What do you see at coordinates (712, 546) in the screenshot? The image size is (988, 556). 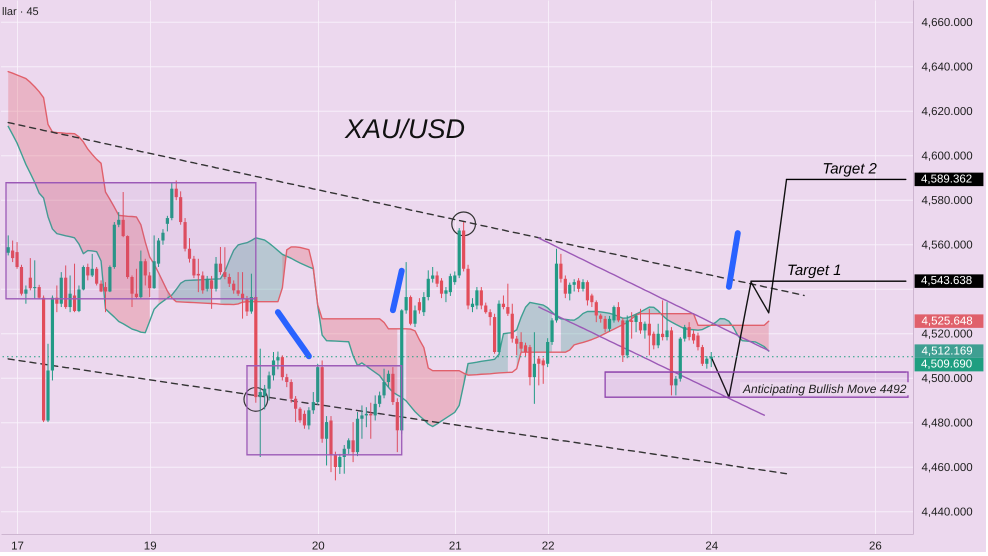 I see `x-tick-label: 24` at bounding box center [712, 546].